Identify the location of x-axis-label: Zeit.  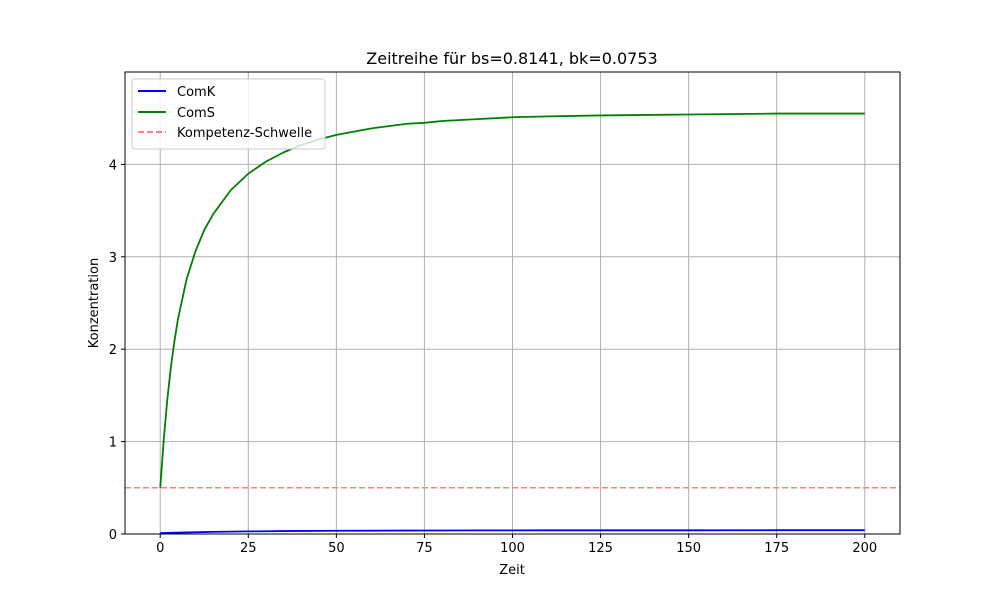
(512, 570).